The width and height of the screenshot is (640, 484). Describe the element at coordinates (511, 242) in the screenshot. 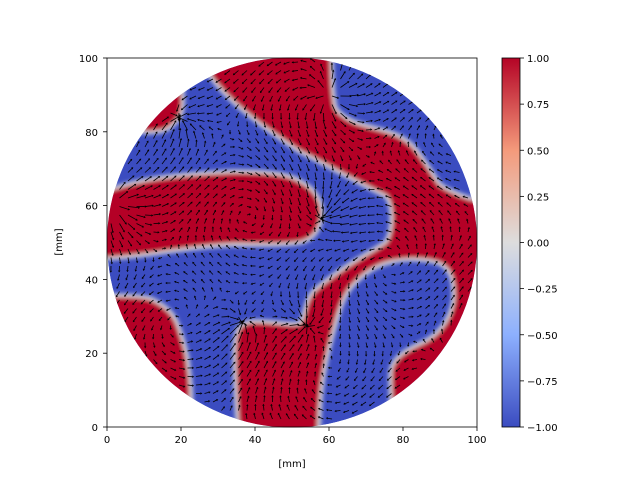

I see `colorbar` at that location.